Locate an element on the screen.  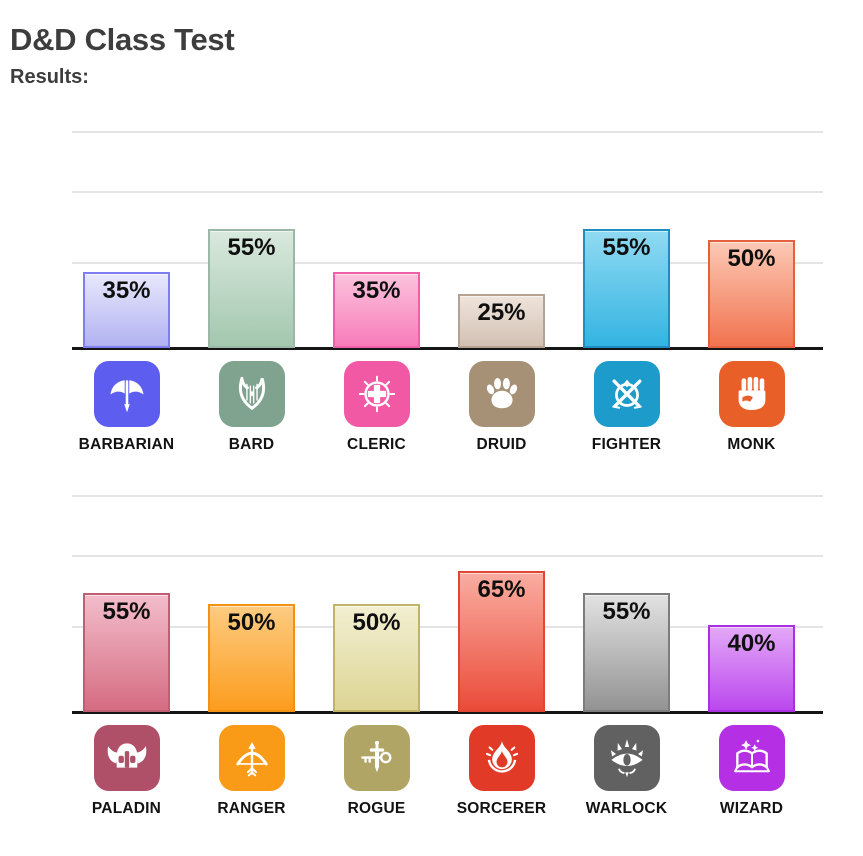
class-icon-row: PALADIN RANGER ROGUE SORCERER WARLOCK WIZARD is located at coordinates (439, 771).